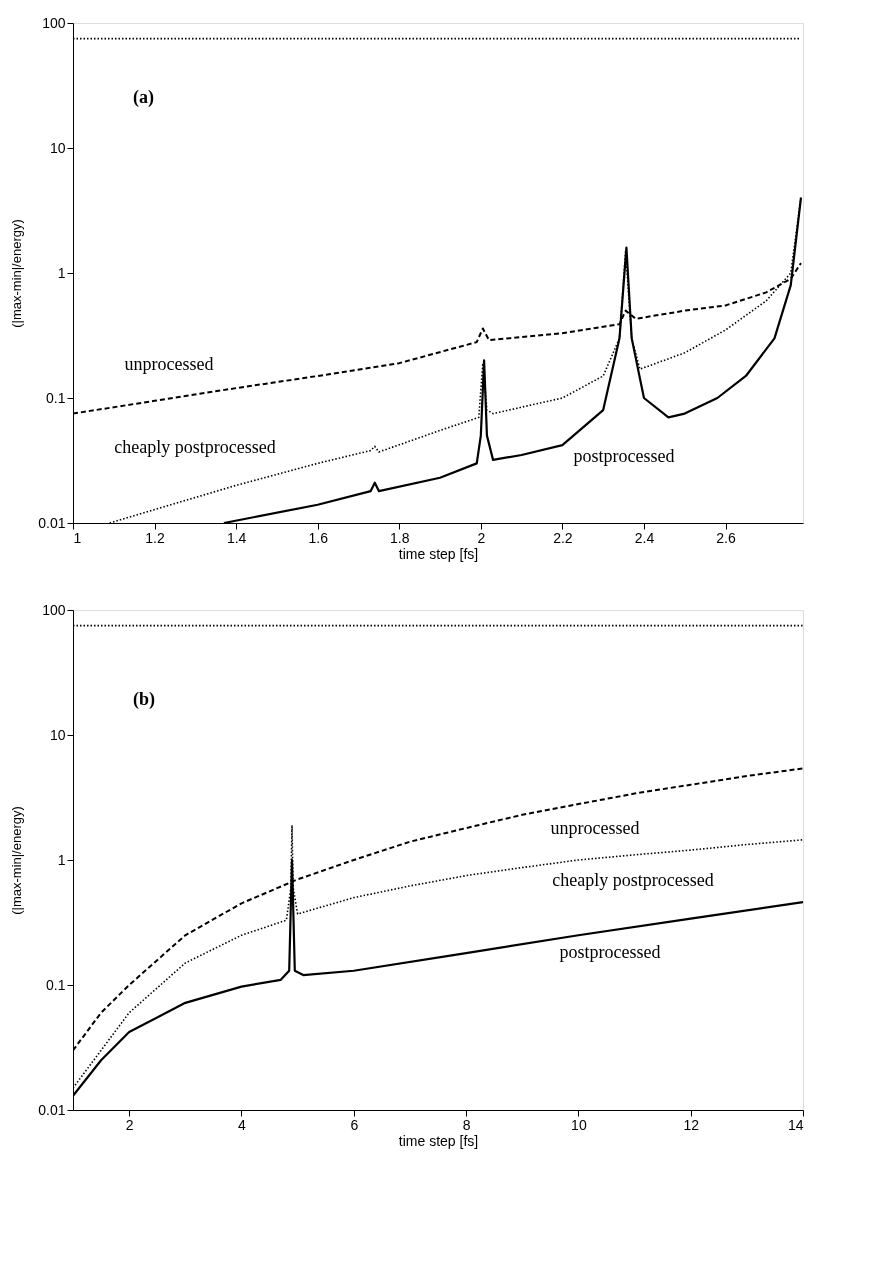 The height and width of the screenshot is (1287, 890). Describe the element at coordinates (242, 1124) in the screenshot. I see `x-tick-label: 4` at that location.